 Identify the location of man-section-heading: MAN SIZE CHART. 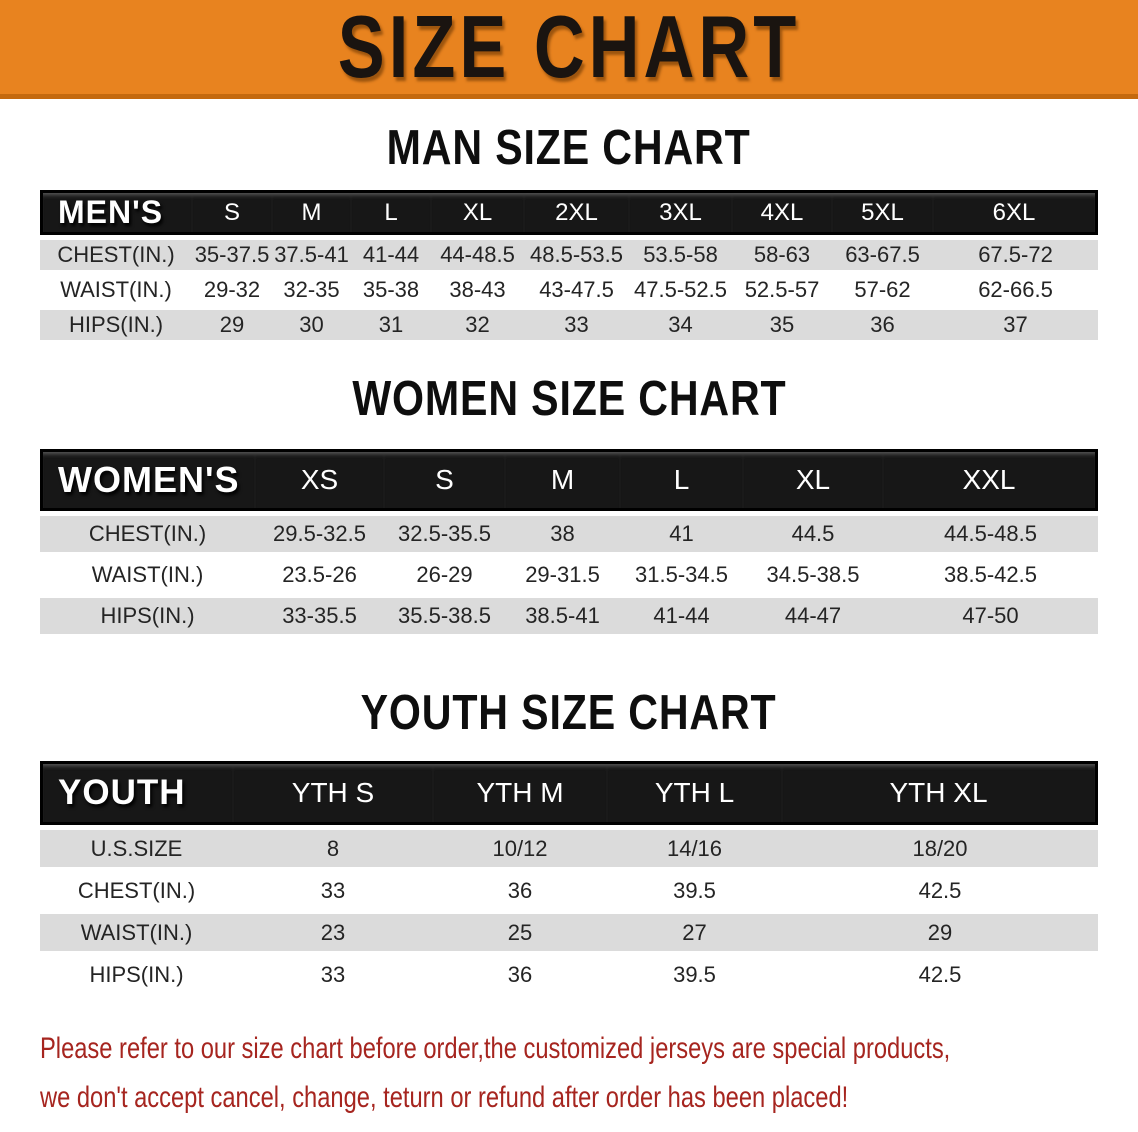
(569, 148).